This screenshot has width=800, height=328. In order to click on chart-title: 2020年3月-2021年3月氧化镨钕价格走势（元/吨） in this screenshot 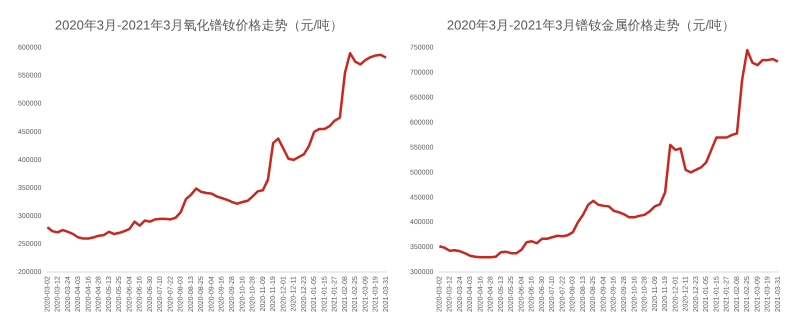, I will do `click(199, 24)`.